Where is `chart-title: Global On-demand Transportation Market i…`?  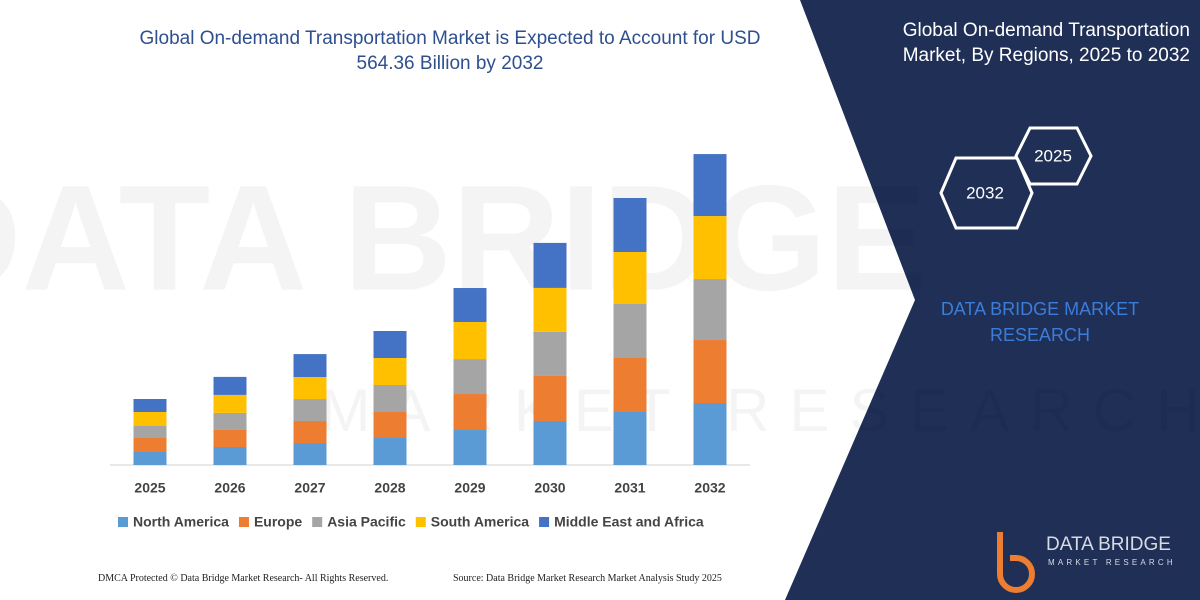 chart-title: Global On-demand Transportation Market i… is located at coordinates (450, 51).